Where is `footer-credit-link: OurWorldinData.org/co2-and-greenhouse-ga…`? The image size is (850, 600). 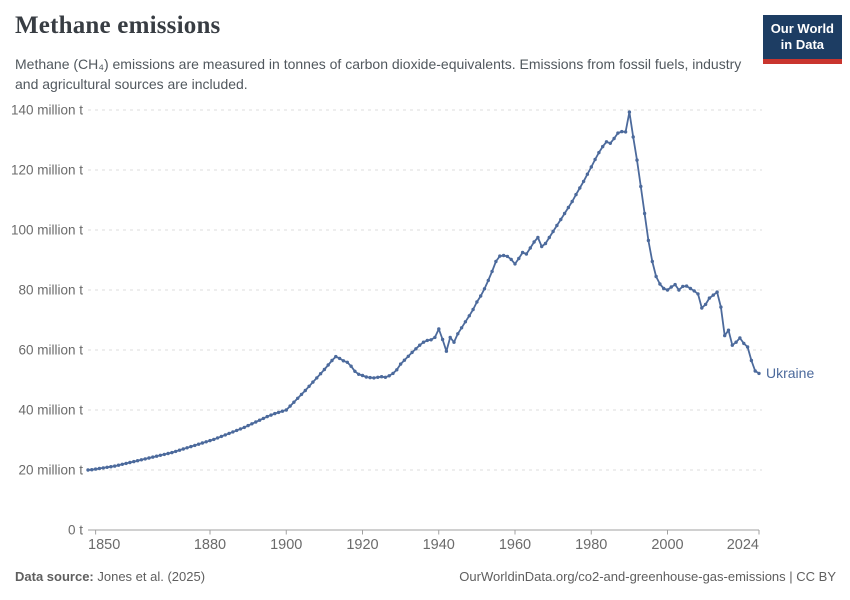 footer-credit-link: OurWorldinData.org/co2-and-greenhouse-ga… is located at coordinates (647, 576).